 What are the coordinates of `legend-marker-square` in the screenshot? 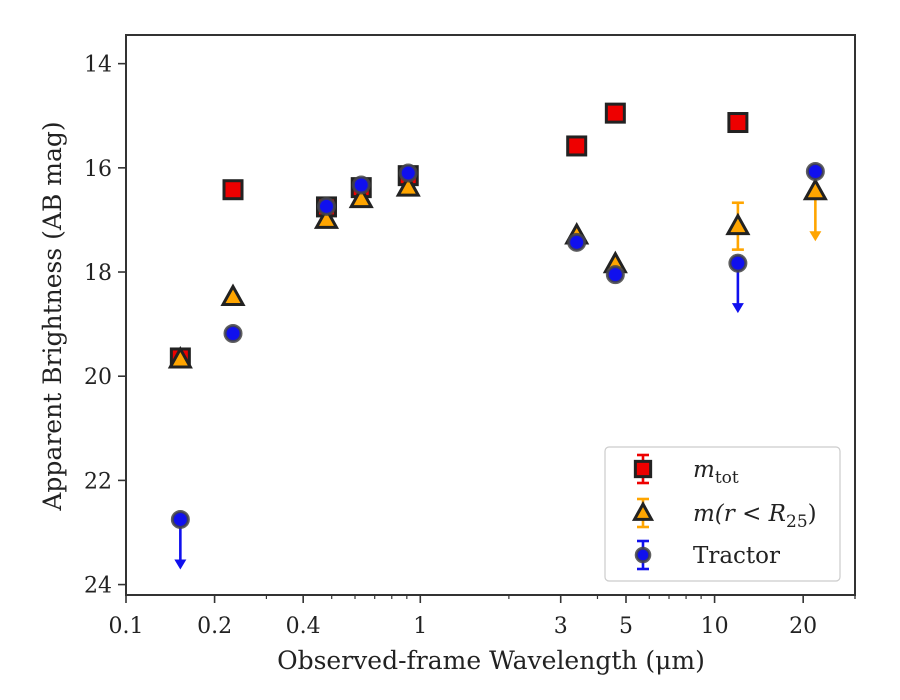 It's located at (643, 469).